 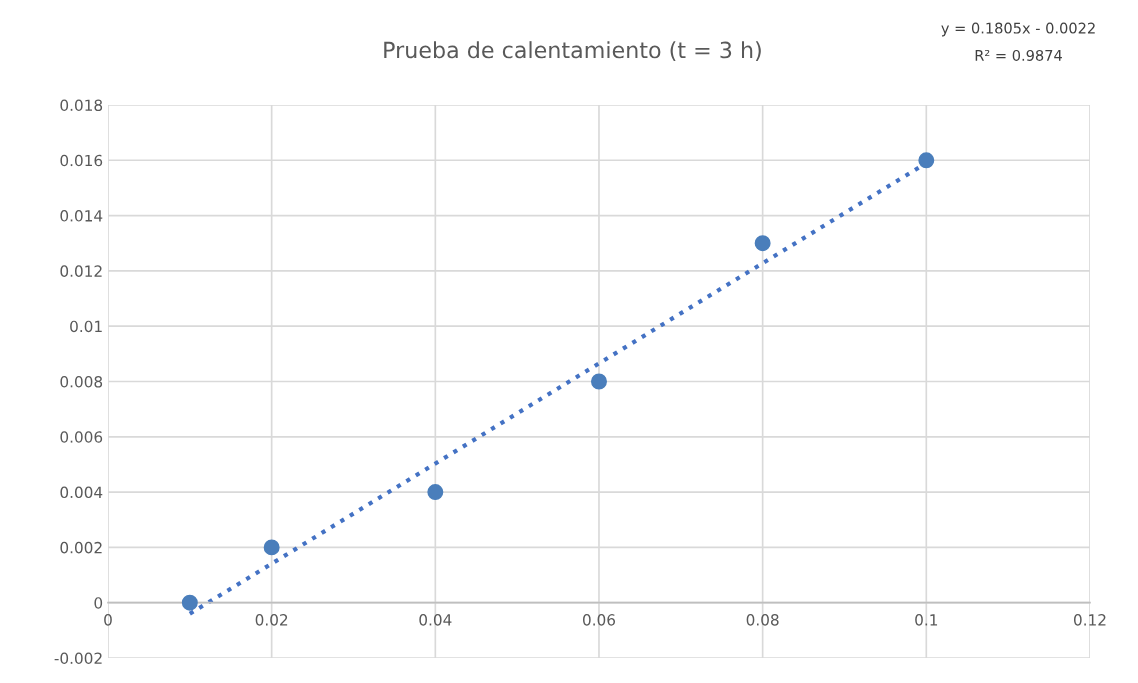 I want to click on x-tick-label: 0.06, so click(x=599, y=620).